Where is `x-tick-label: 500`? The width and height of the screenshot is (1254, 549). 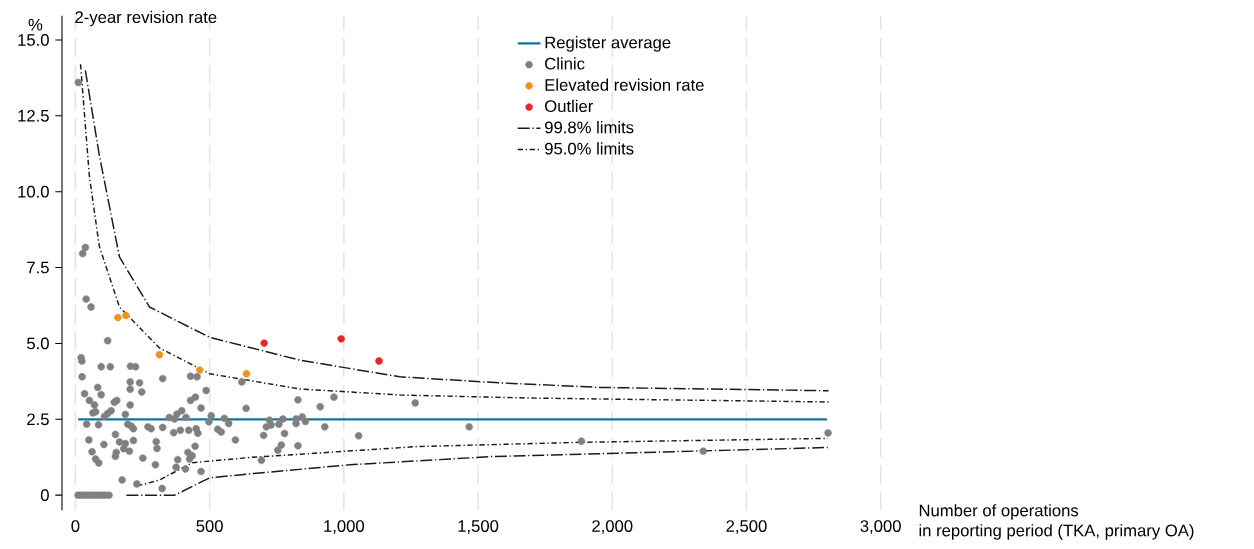
x-tick-label: 500 is located at coordinates (209, 526).